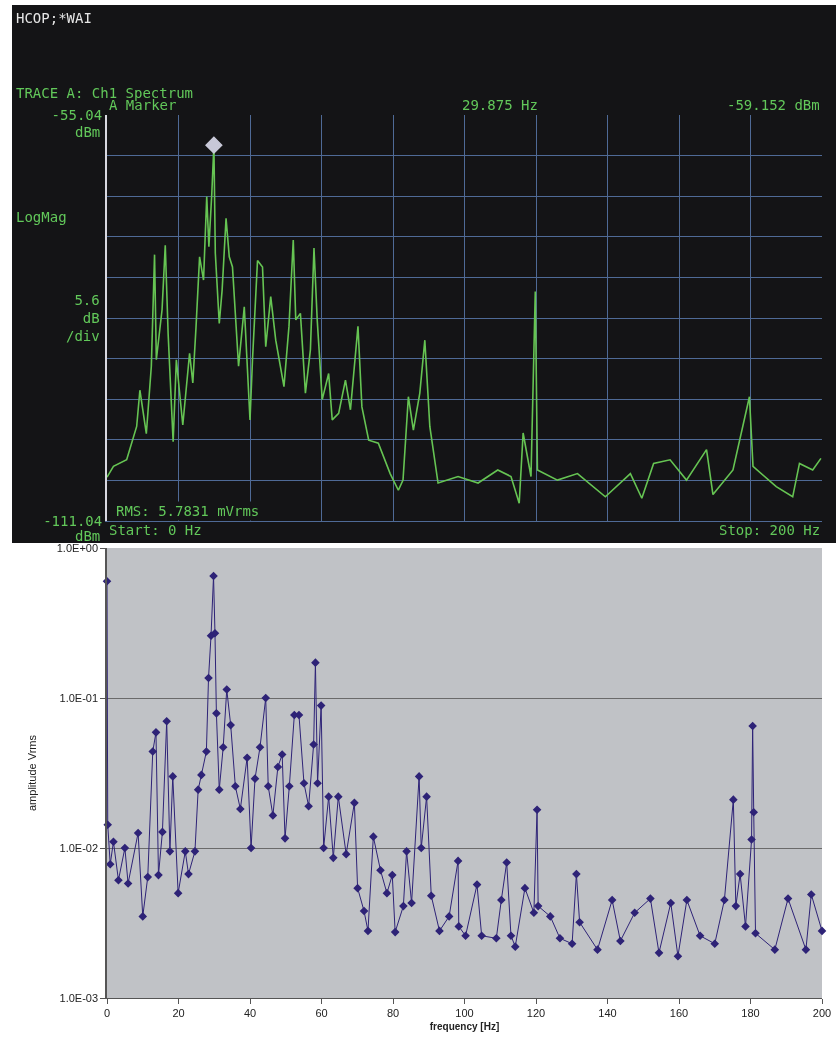  What do you see at coordinates (679, 1013) in the screenshot?
I see `x-tick-label: 160` at bounding box center [679, 1013].